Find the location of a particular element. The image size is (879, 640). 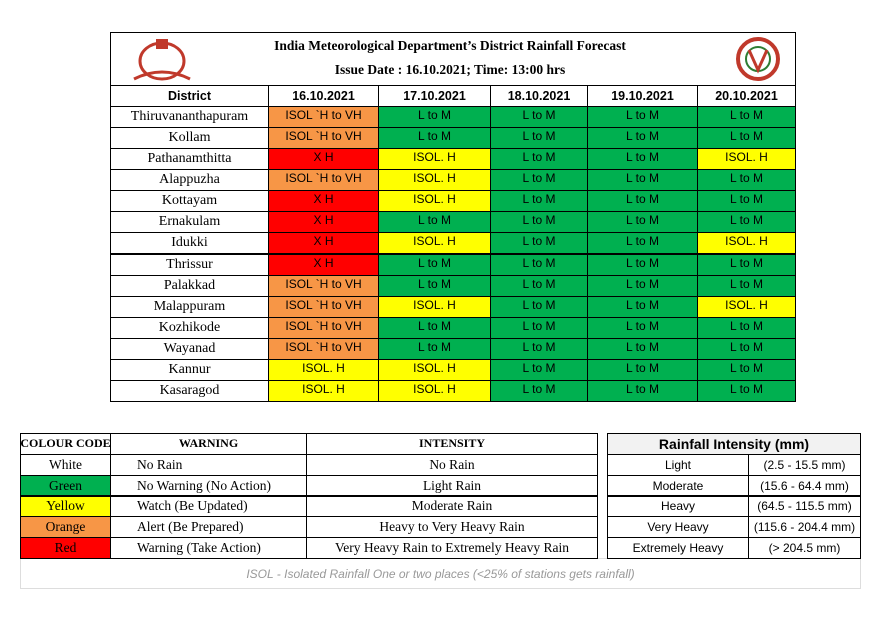

column-header: 19.10.2021 is located at coordinates (642, 96).